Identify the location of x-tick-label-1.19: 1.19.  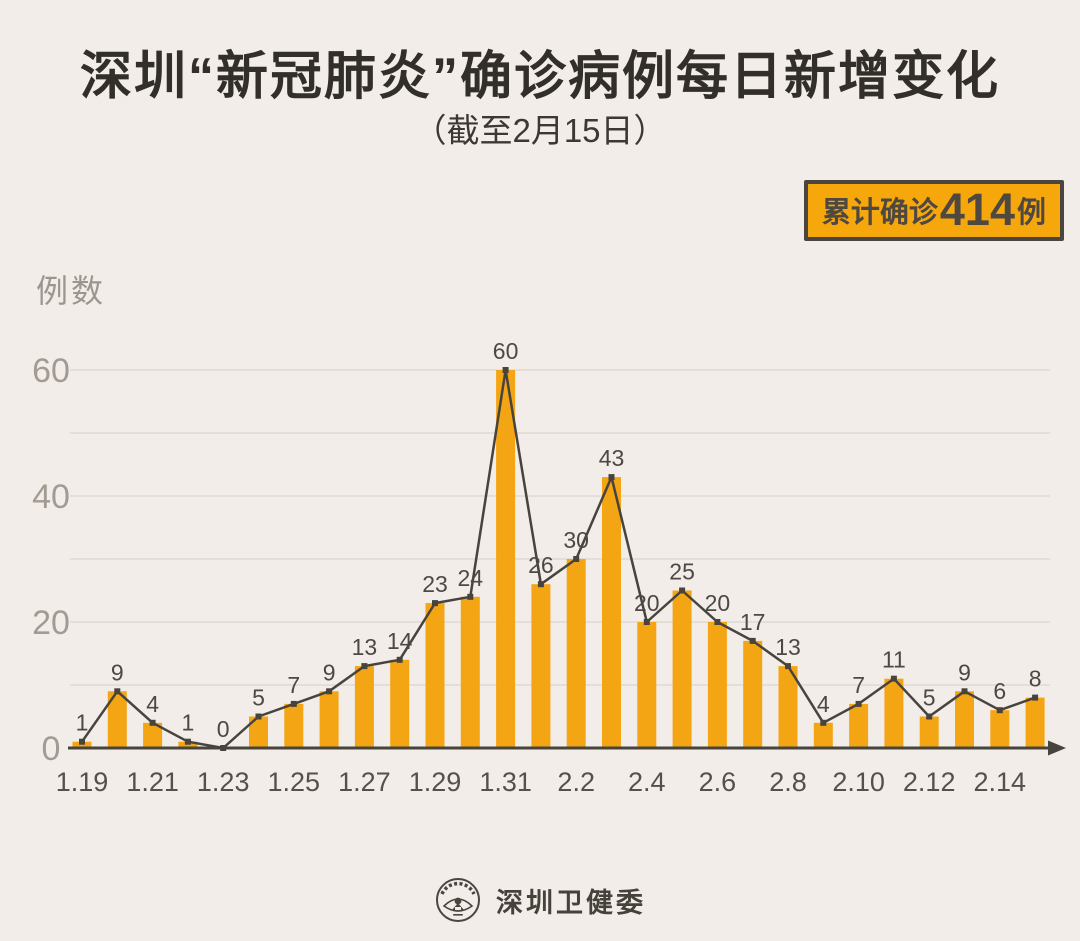
(82, 782).